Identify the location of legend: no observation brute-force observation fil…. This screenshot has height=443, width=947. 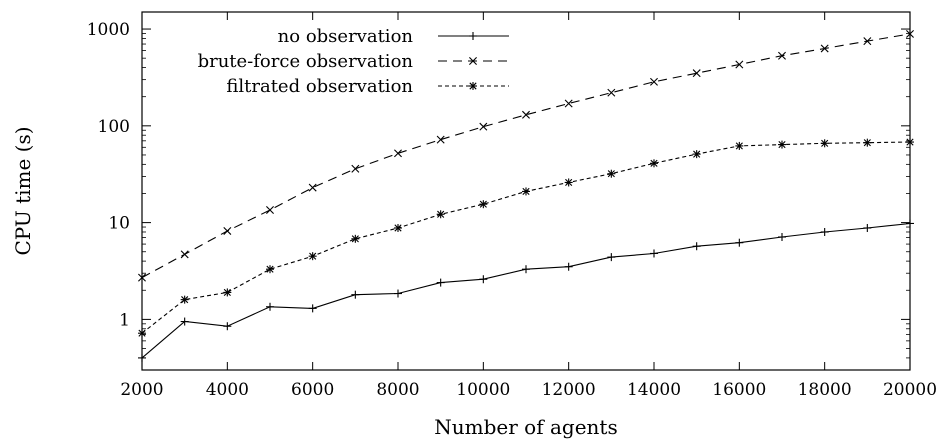
(353, 61).